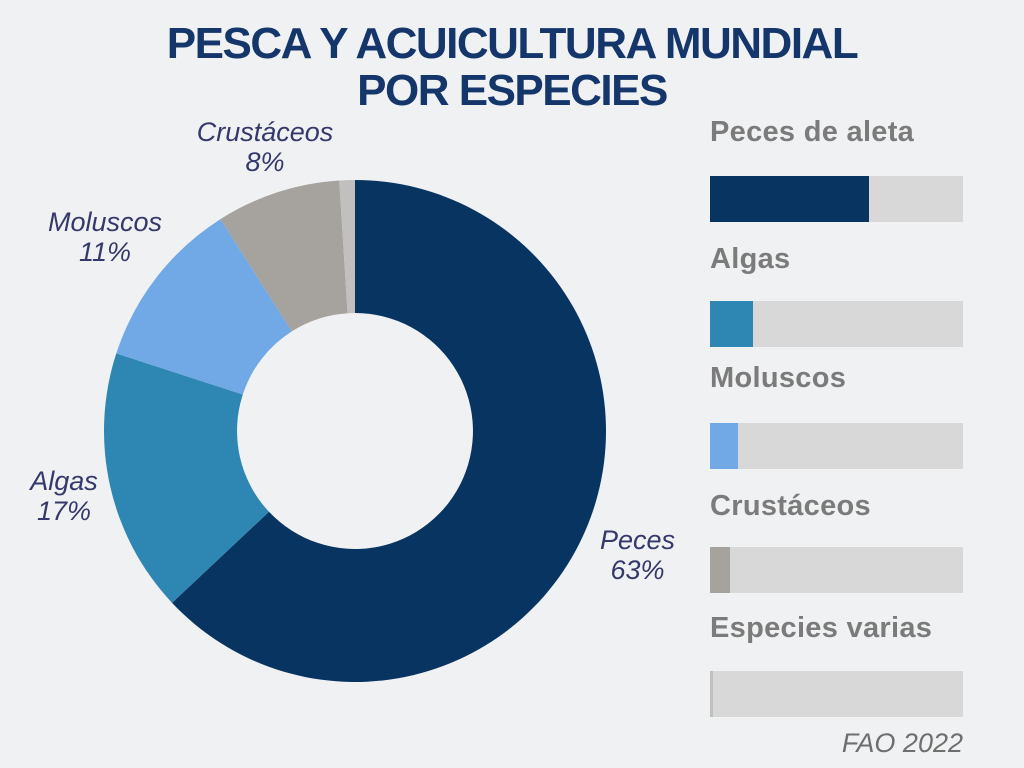  I want to click on legend-bar-track-moluscos, so click(836, 446).